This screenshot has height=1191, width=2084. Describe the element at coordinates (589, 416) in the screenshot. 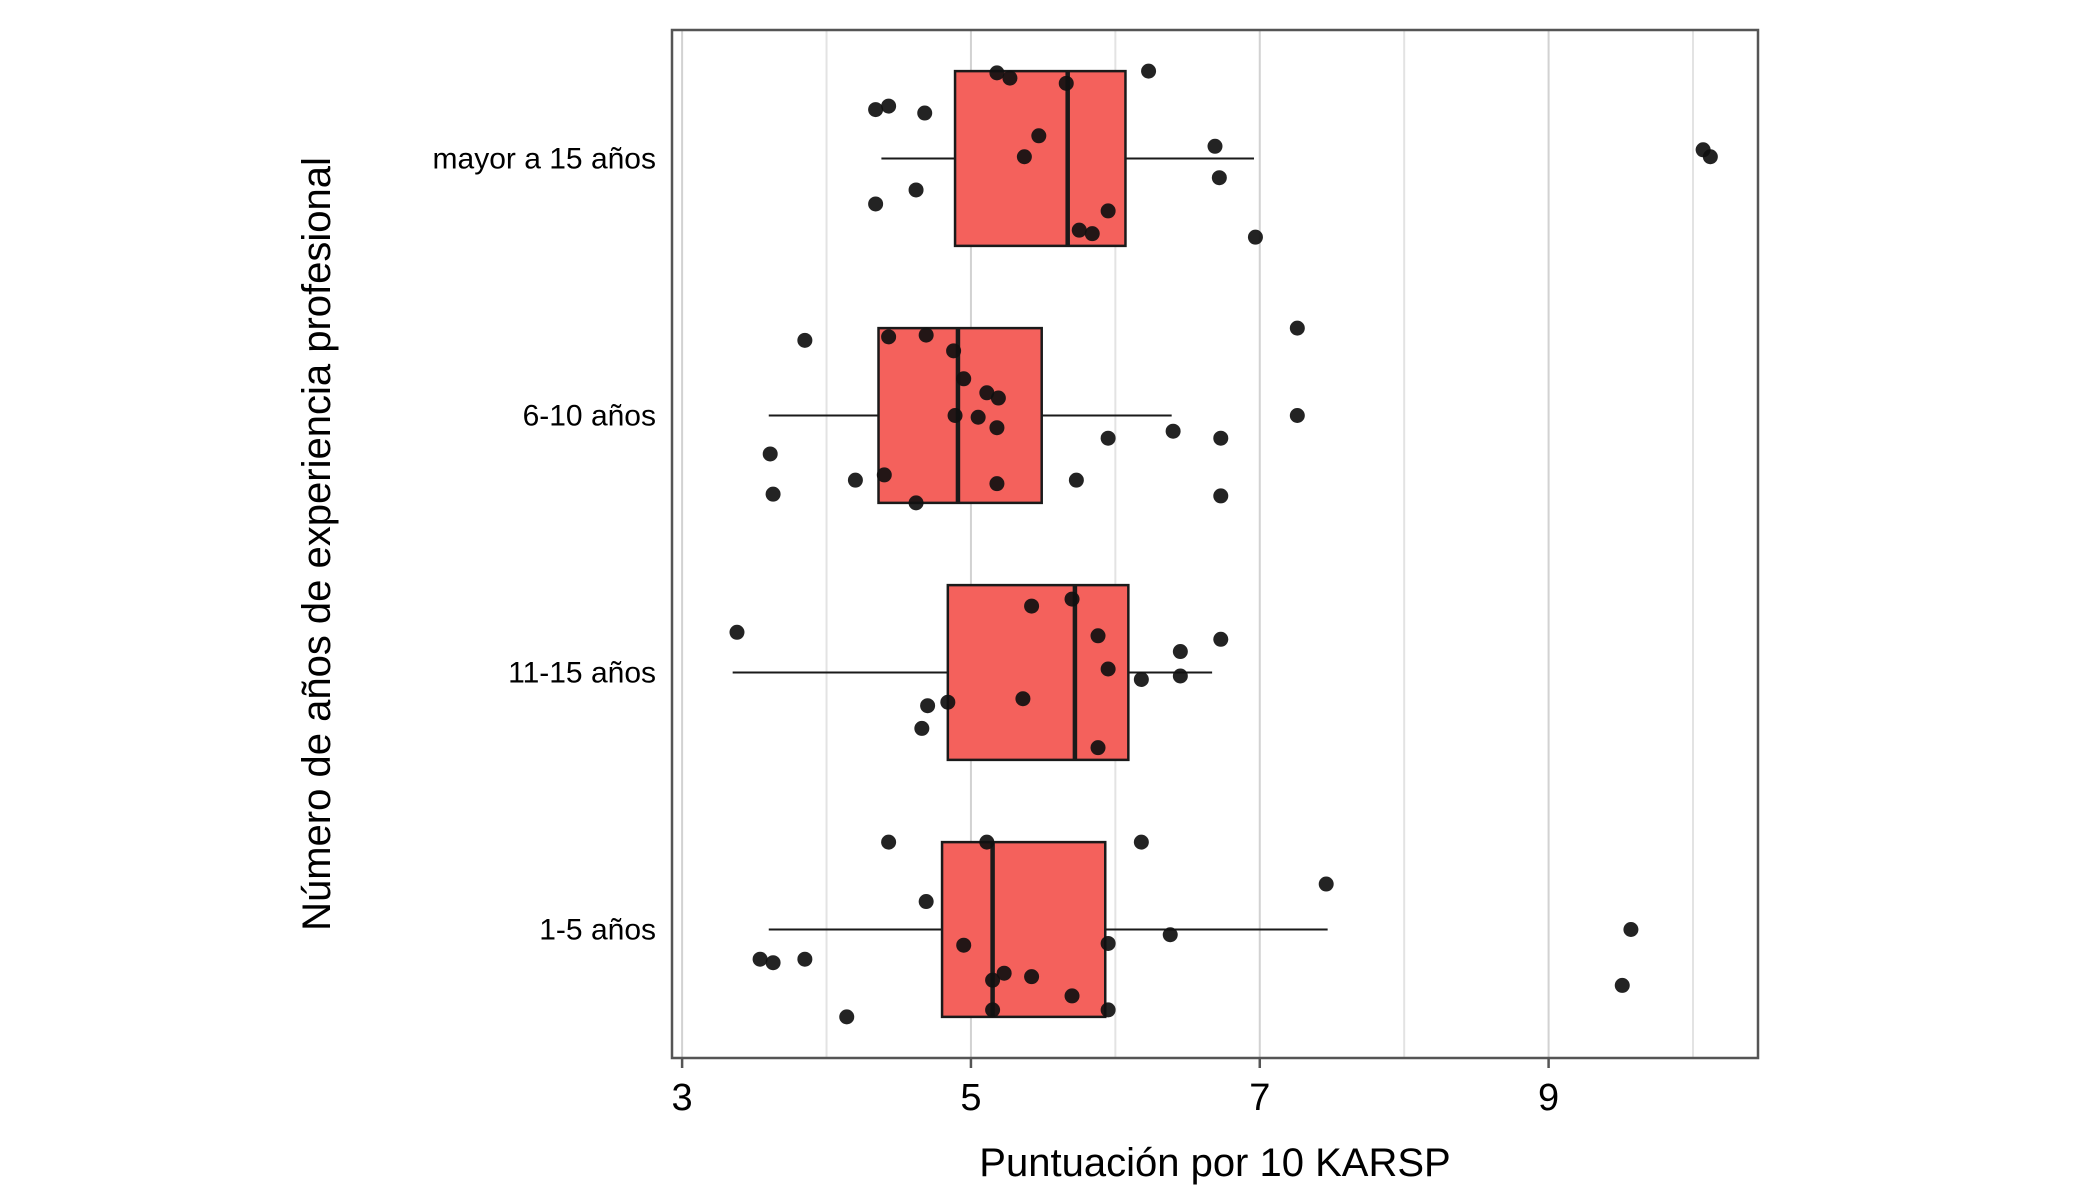

I see `category-label: 6-10 años` at that location.